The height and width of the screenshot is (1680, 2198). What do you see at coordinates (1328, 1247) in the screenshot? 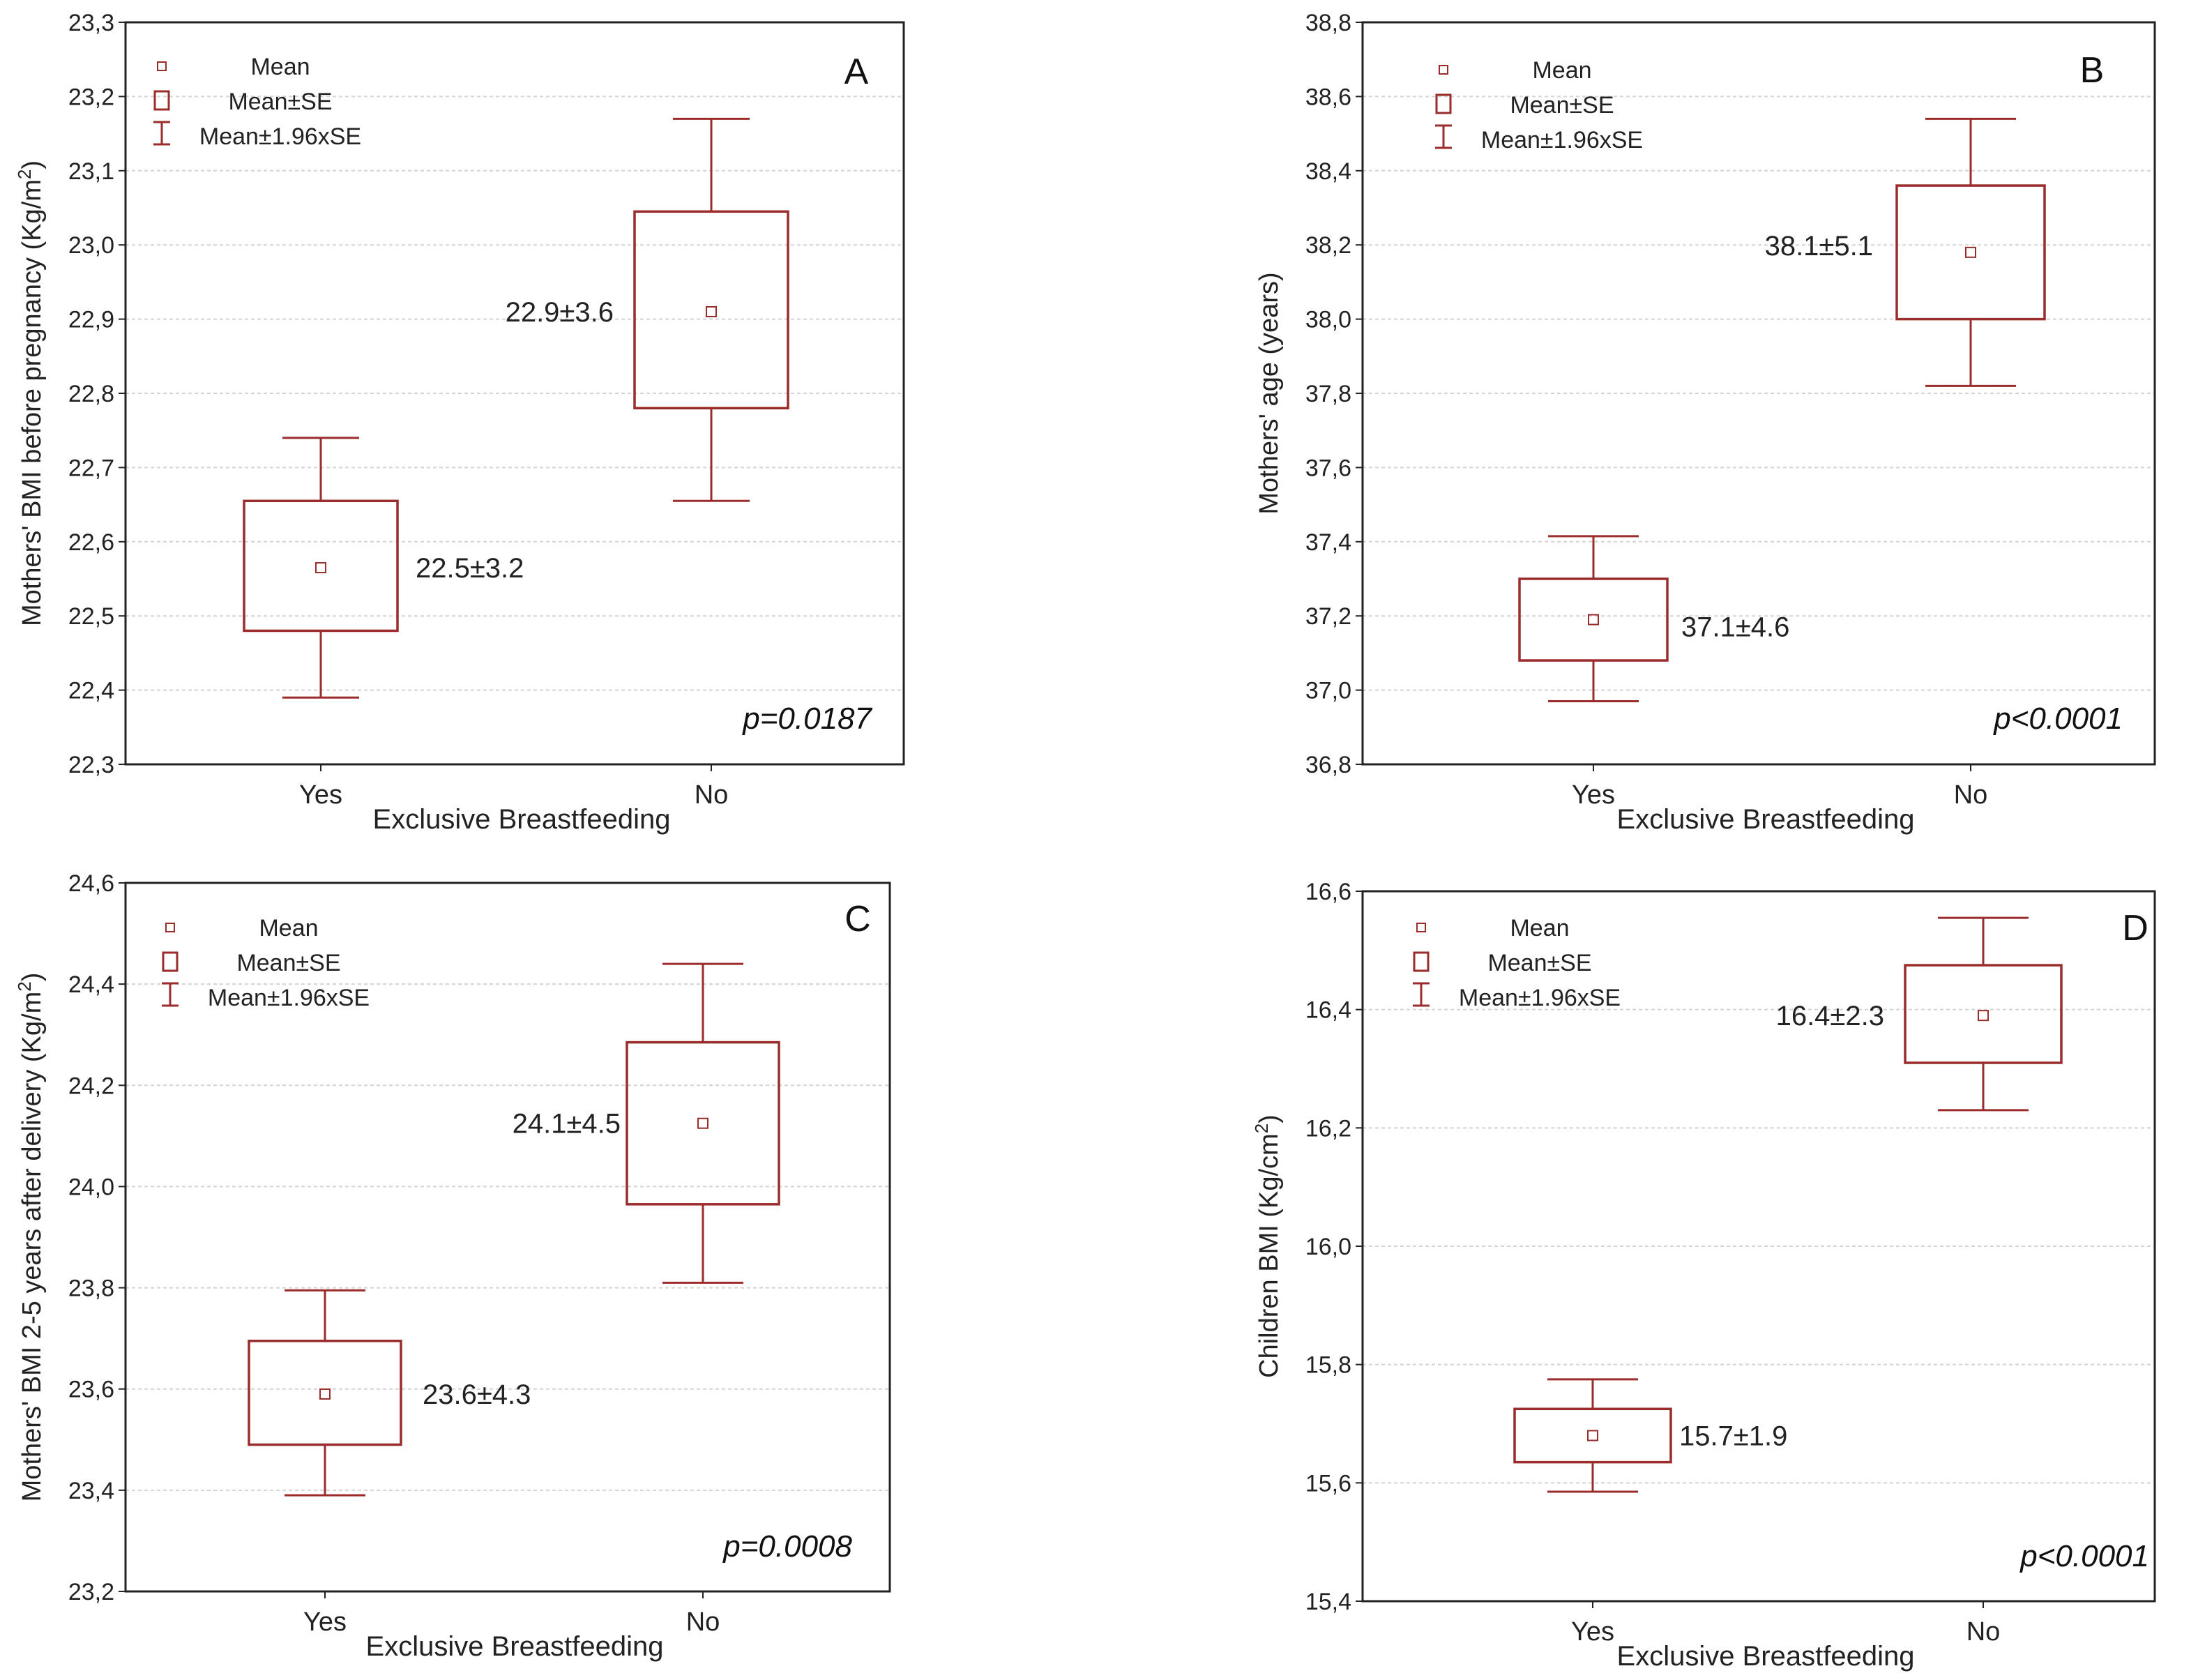
I see `y-tick-label: 16,0` at bounding box center [1328, 1247].